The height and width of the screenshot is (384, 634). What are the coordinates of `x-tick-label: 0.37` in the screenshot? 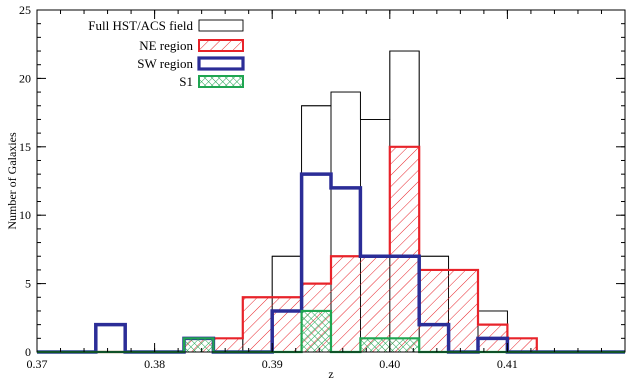 It's located at (37, 364).